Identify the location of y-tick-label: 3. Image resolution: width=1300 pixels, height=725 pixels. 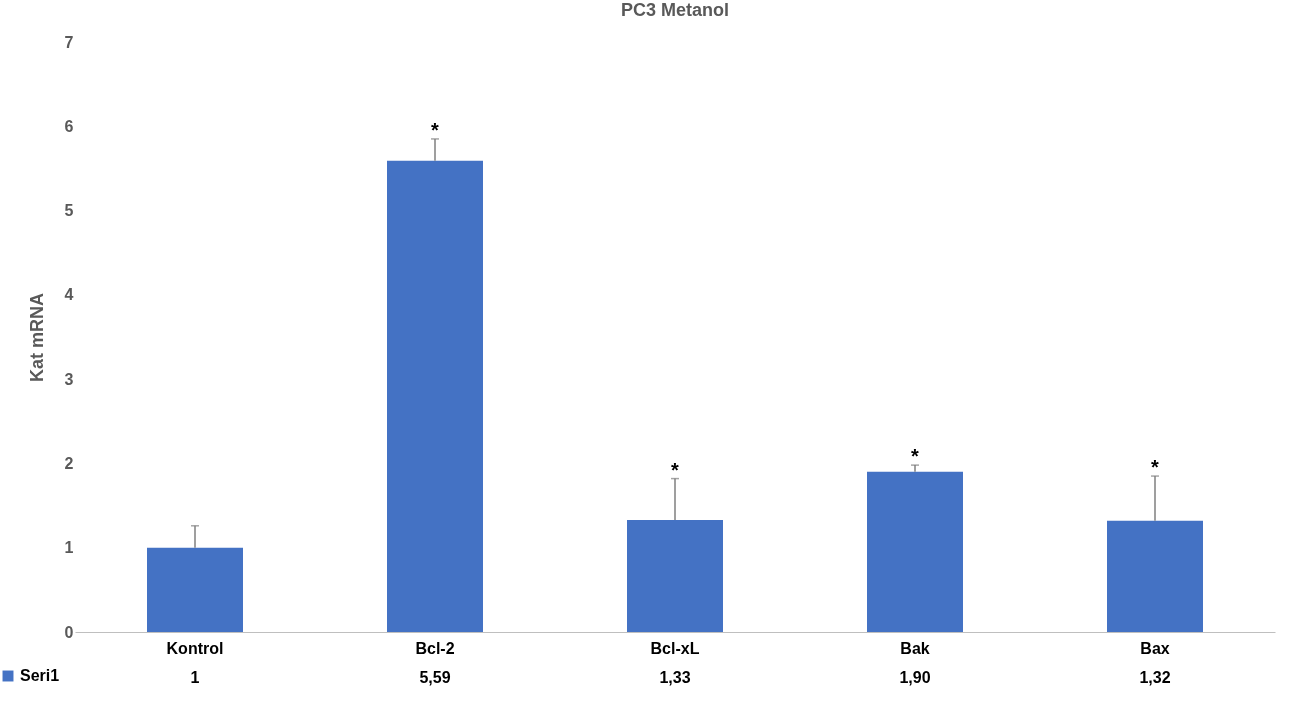
(69, 379).